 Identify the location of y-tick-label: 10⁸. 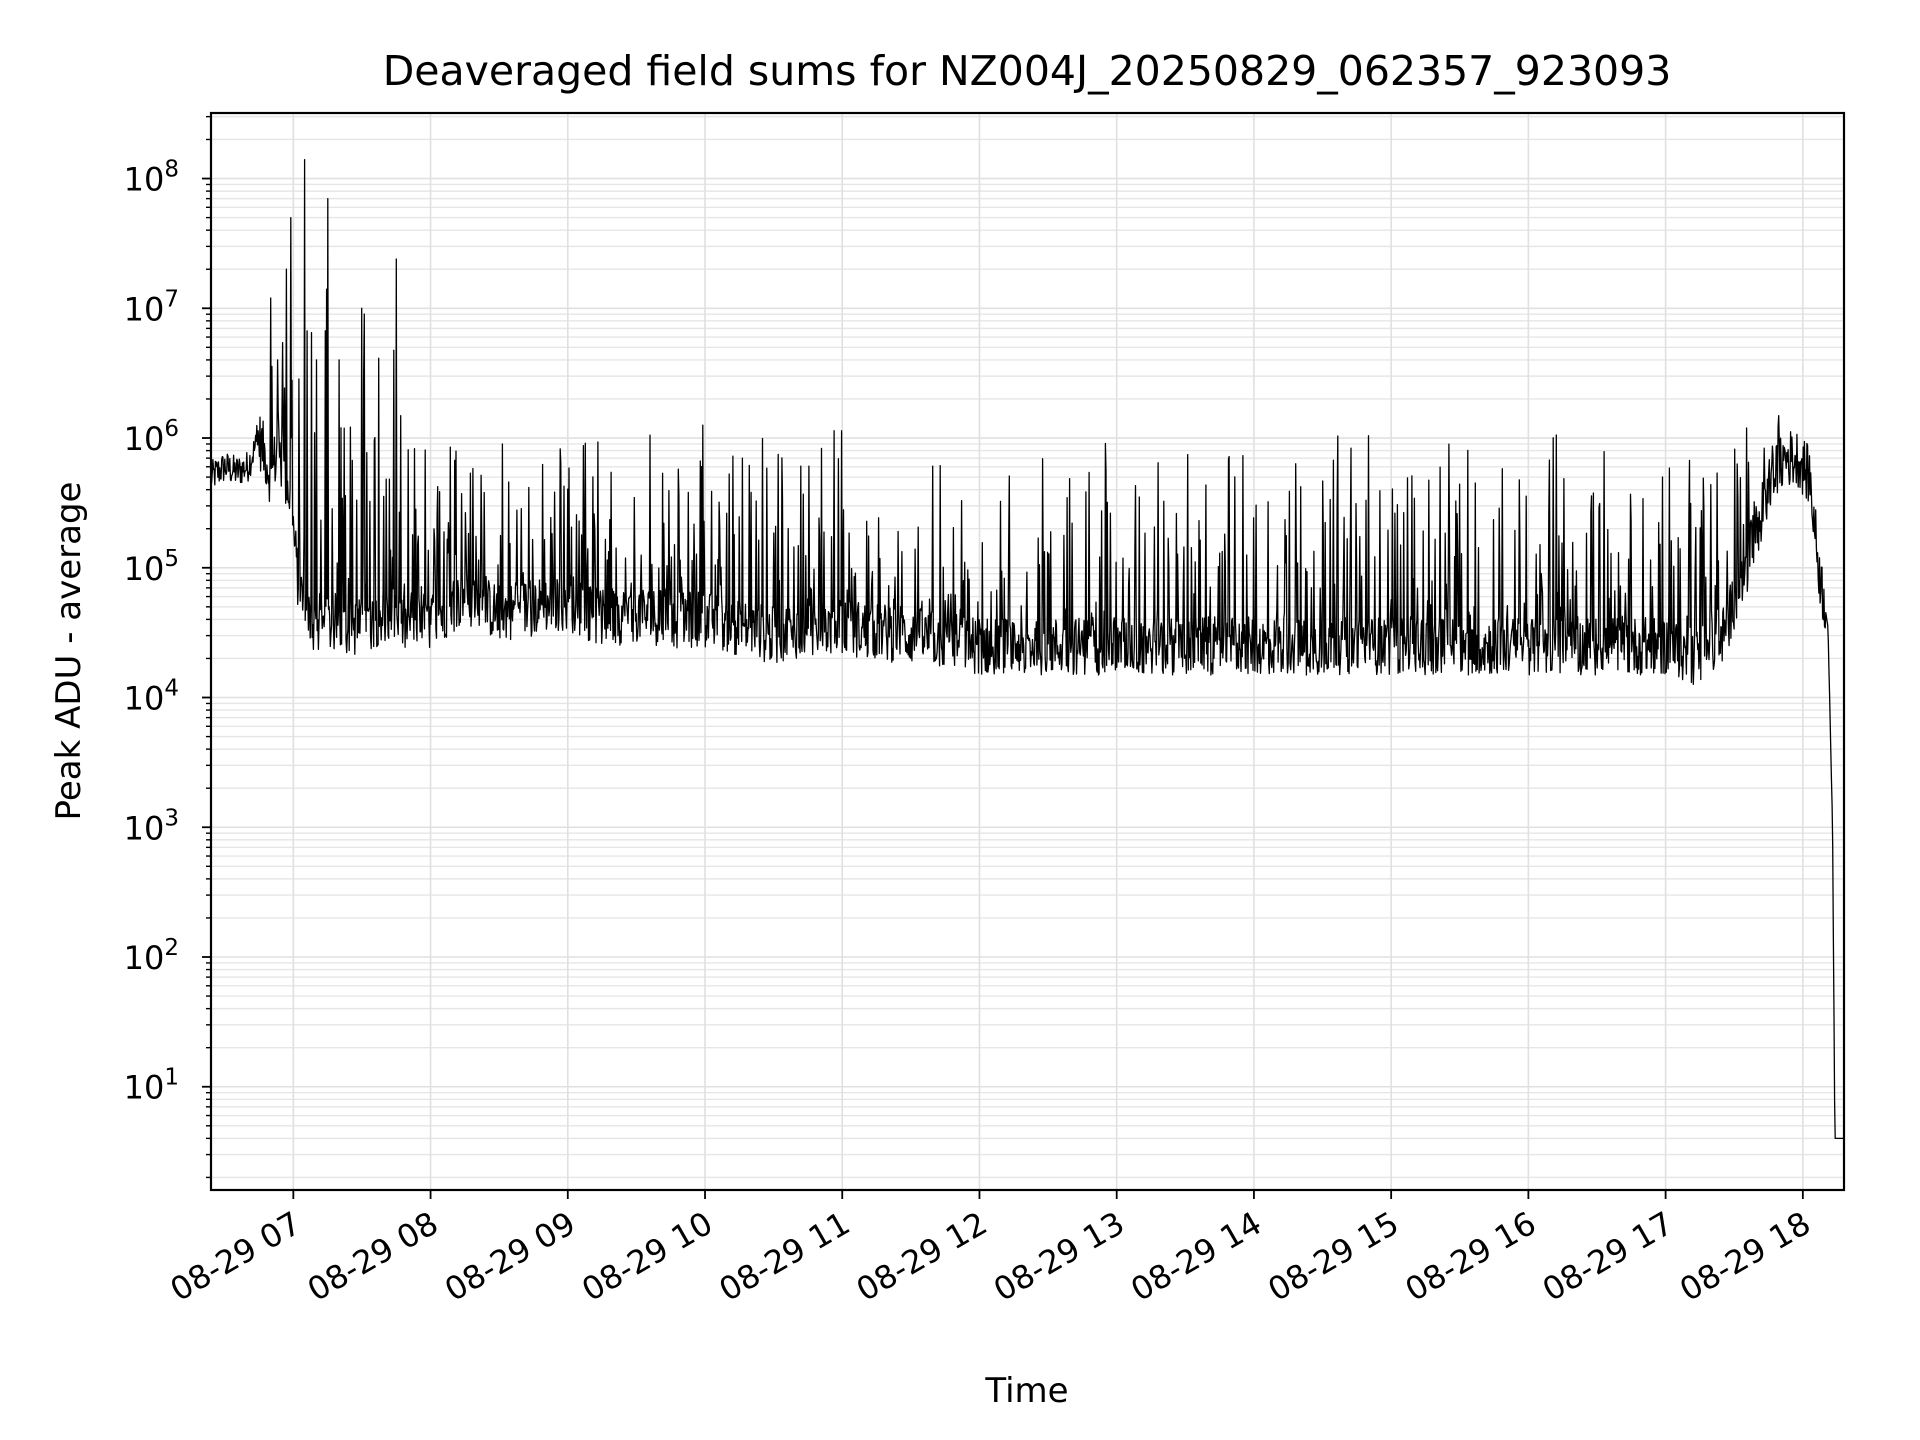
(151, 178).